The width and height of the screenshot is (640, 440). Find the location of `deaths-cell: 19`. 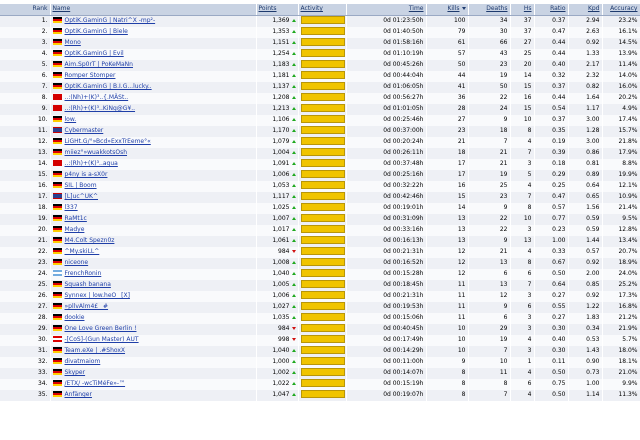

deaths-cell: 19 is located at coordinates (489, 340).